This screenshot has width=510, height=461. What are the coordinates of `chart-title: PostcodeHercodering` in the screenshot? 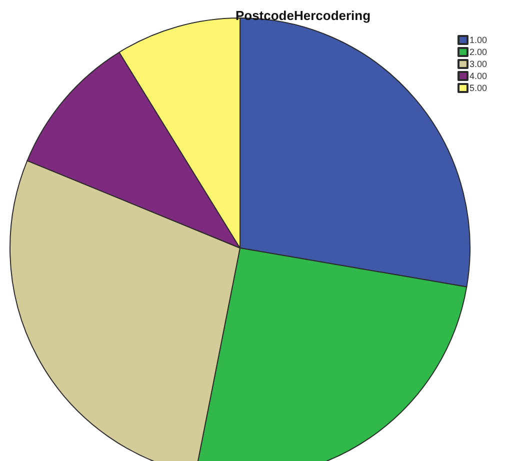 It's located at (303, 15).